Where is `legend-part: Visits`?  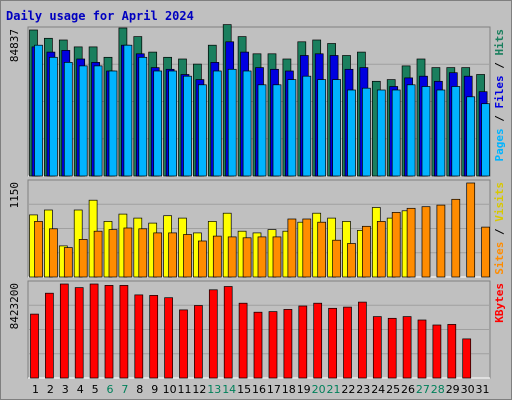
legend-part: Visits is located at coordinates (499, 202).